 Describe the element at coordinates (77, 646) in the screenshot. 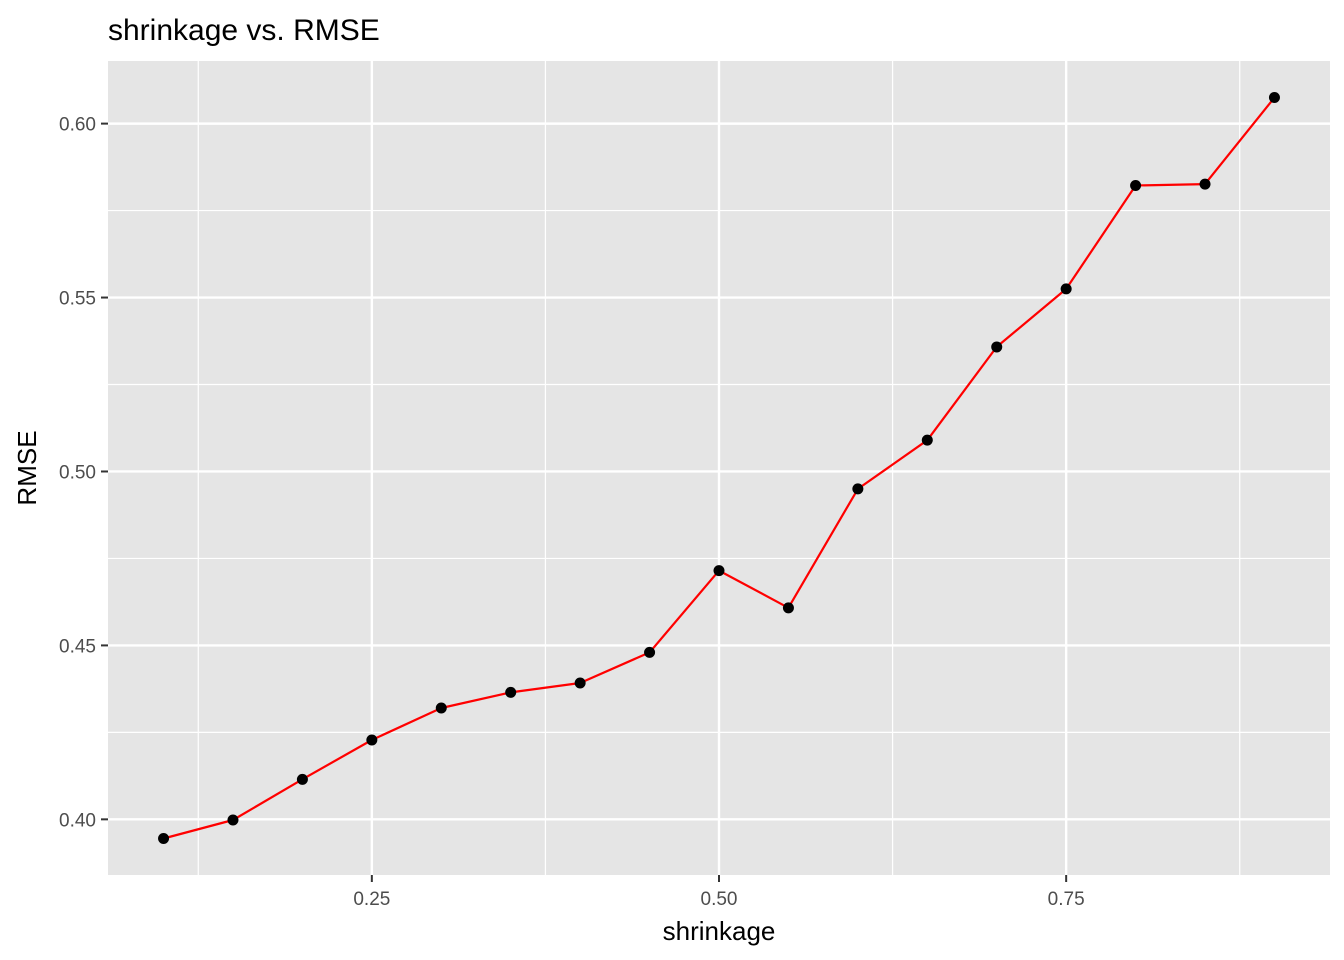

I see `y-tick-label: 0.45` at that location.